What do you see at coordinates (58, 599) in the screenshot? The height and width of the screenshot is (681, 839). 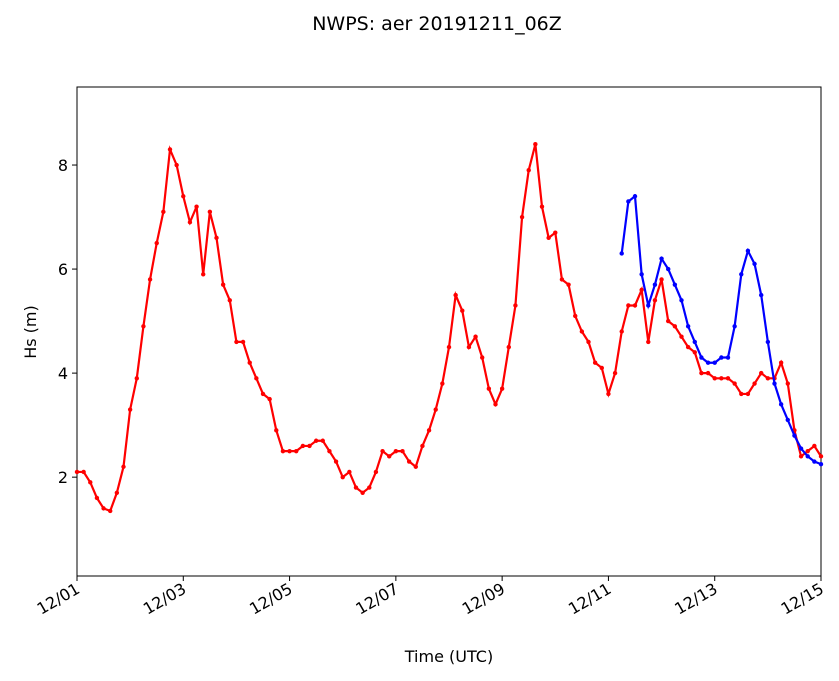 I see `x-tick-label: 12/01` at bounding box center [58, 599].